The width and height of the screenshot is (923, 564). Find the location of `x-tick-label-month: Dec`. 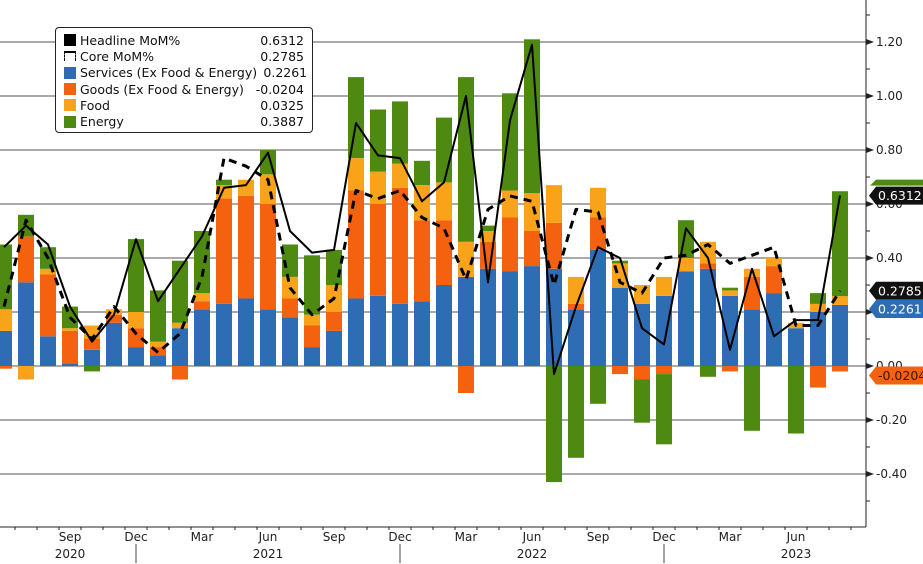

x-tick-label-month: Dec is located at coordinates (663, 537).